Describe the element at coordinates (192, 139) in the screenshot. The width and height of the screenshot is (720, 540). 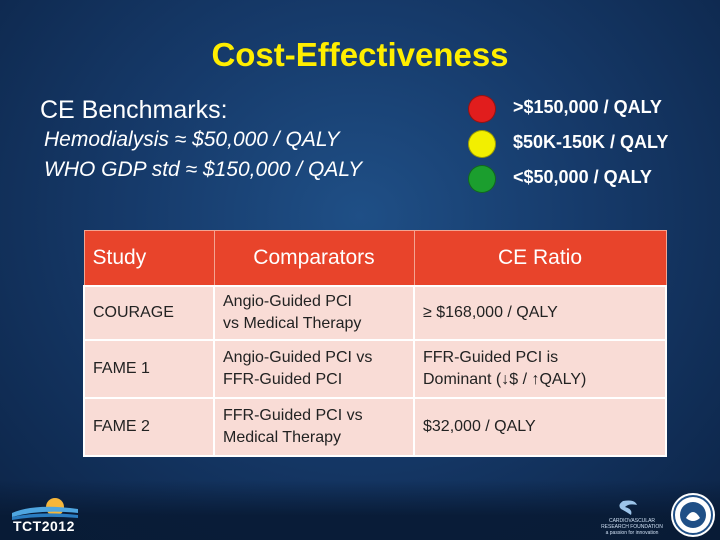
I see `benchmark-hemodialysis: Hemodialysis ≈ $50,000 / QALY` at that location.